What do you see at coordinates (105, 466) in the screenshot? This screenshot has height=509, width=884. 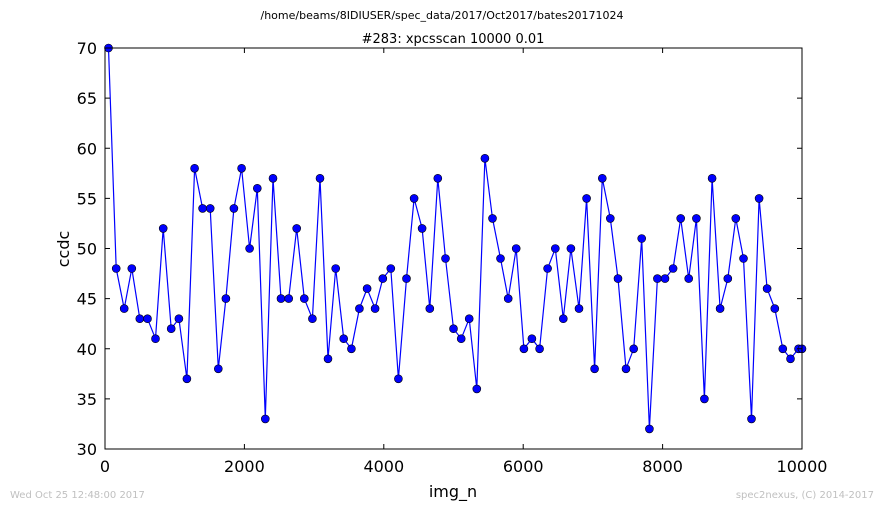 I see `x-tick-label: 0` at bounding box center [105, 466].